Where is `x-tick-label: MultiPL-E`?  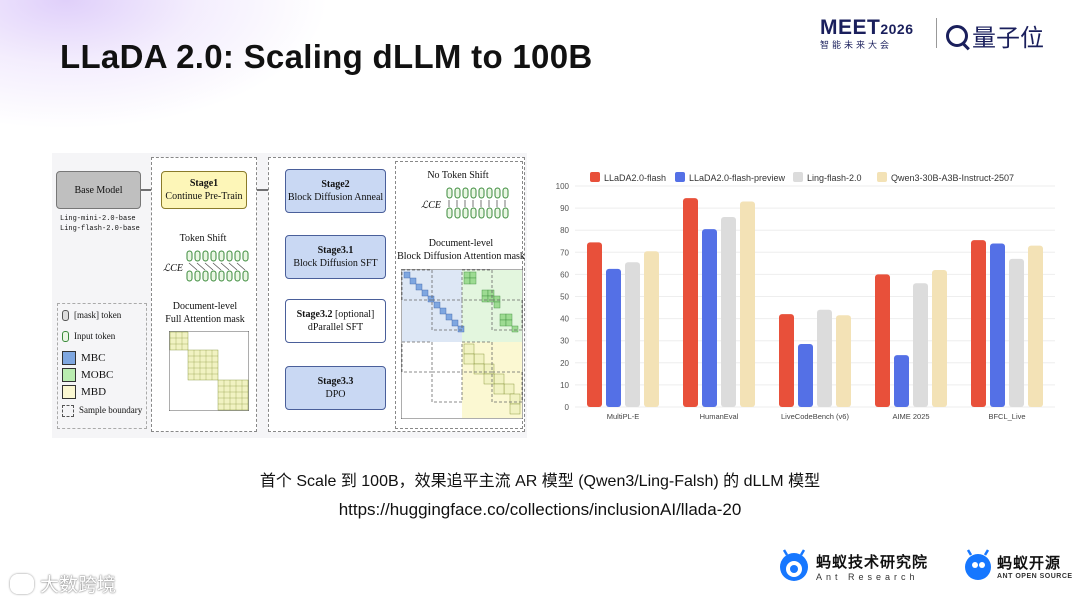
x-tick-label: MultiPL-E is located at coordinates (623, 416).